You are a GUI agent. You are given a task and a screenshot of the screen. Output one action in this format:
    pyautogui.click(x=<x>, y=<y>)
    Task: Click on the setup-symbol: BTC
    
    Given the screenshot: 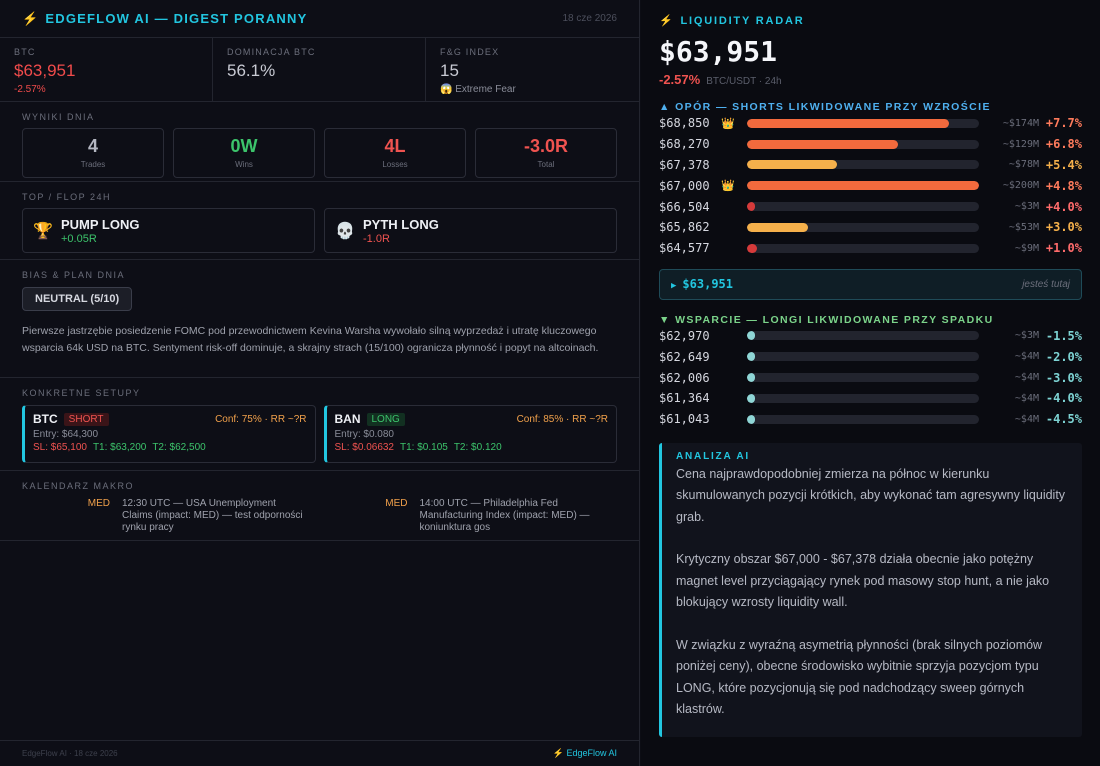 What is the action you would take?
    pyautogui.click(x=45, y=419)
    